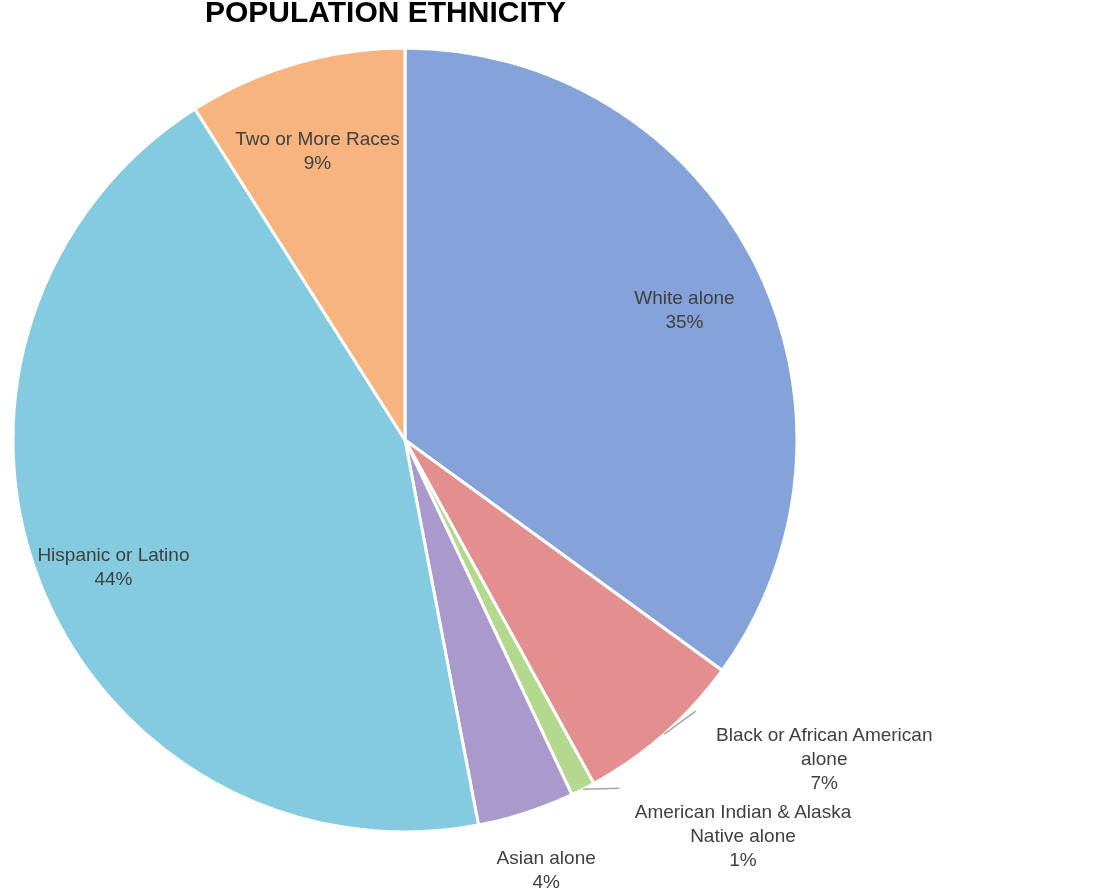  I want to click on data-label: 1%, so click(743, 860).